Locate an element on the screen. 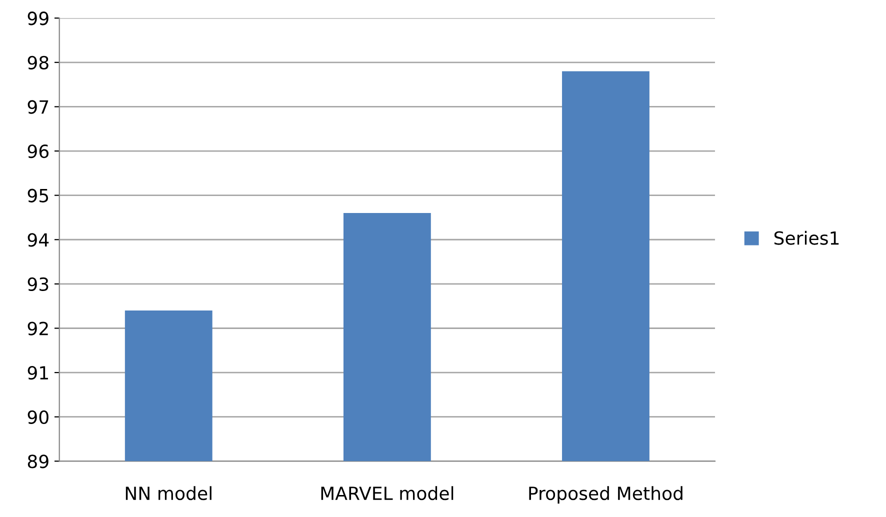  y-tick-label: 96 is located at coordinates (38, 151).